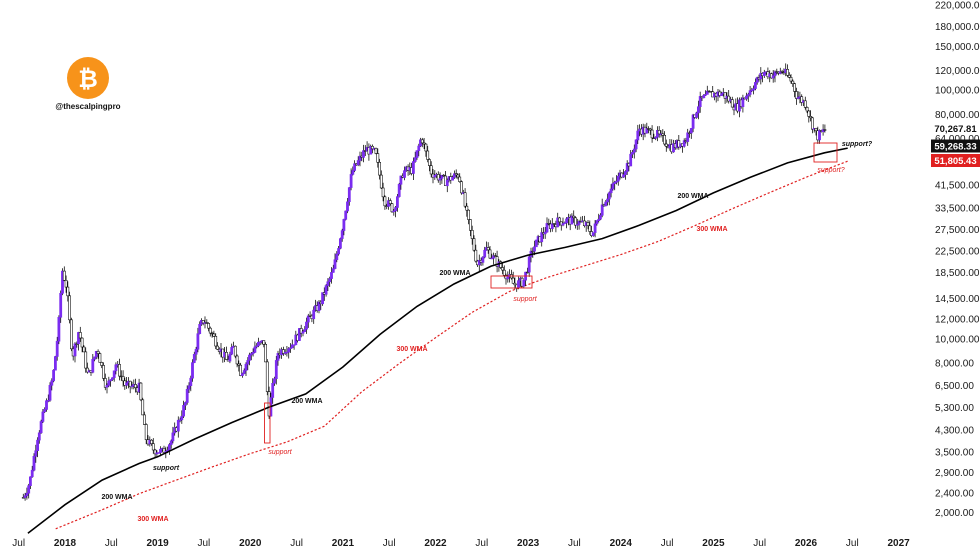 Image resolution: width=980 pixels, height=551 pixels. I want to click on price-tag-label: 51,805.43, so click(955, 161).